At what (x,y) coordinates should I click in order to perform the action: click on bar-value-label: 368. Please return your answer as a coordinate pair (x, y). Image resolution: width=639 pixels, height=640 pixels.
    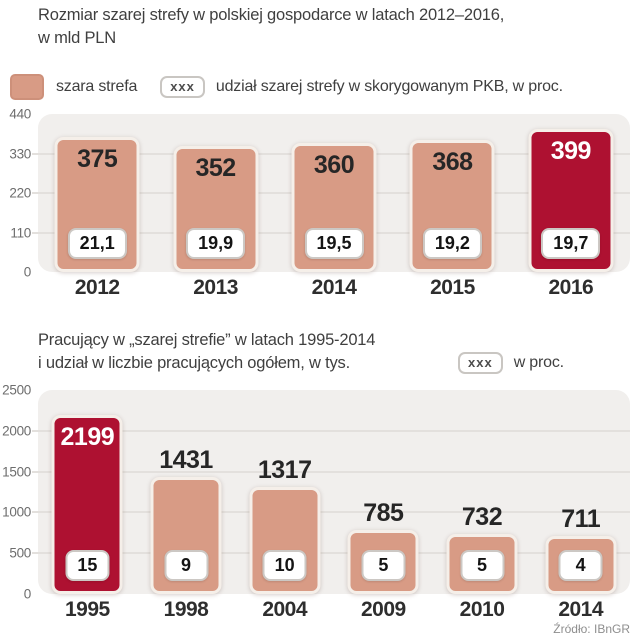
    Looking at the image, I should click on (452, 161).